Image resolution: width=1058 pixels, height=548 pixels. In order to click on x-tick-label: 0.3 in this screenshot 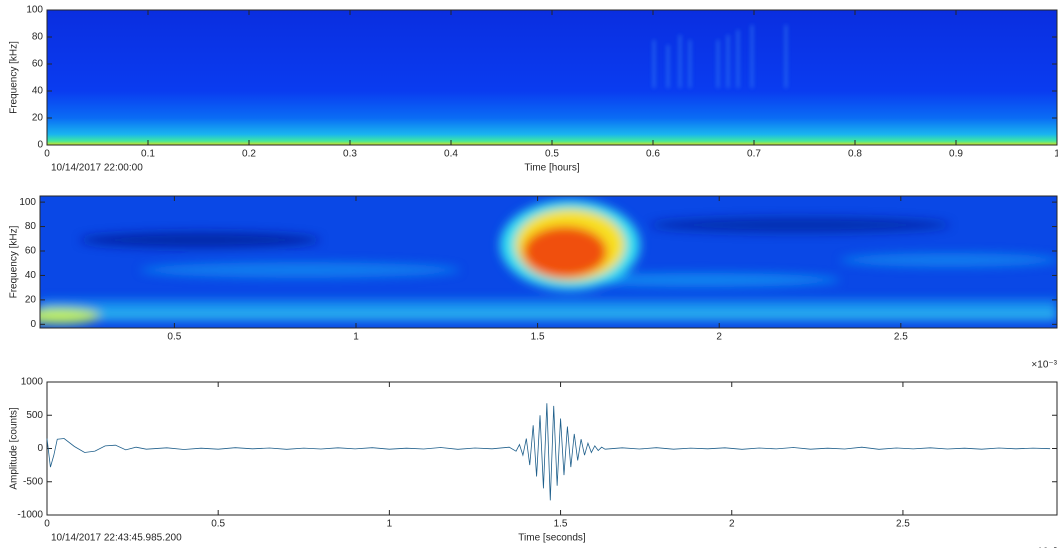, I will do `click(350, 154)`.